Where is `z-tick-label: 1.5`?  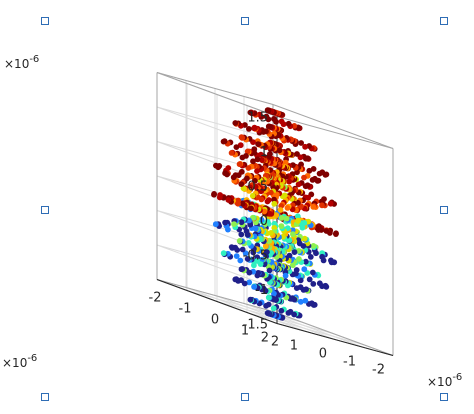 z-tick-label: 1.5 is located at coordinates (257, 118).